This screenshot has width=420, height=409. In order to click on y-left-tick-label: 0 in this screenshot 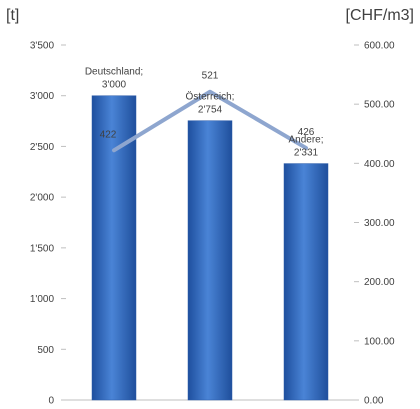, I will do `click(51, 401)`.